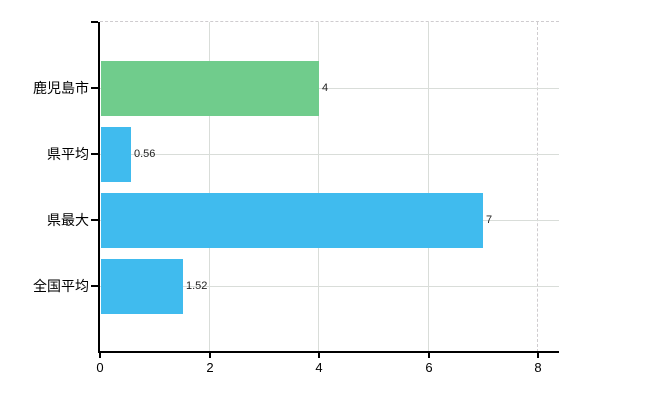  What do you see at coordinates (61, 286) in the screenshot?
I see `category-label: 全国平均` at bounding box center [61, 286].